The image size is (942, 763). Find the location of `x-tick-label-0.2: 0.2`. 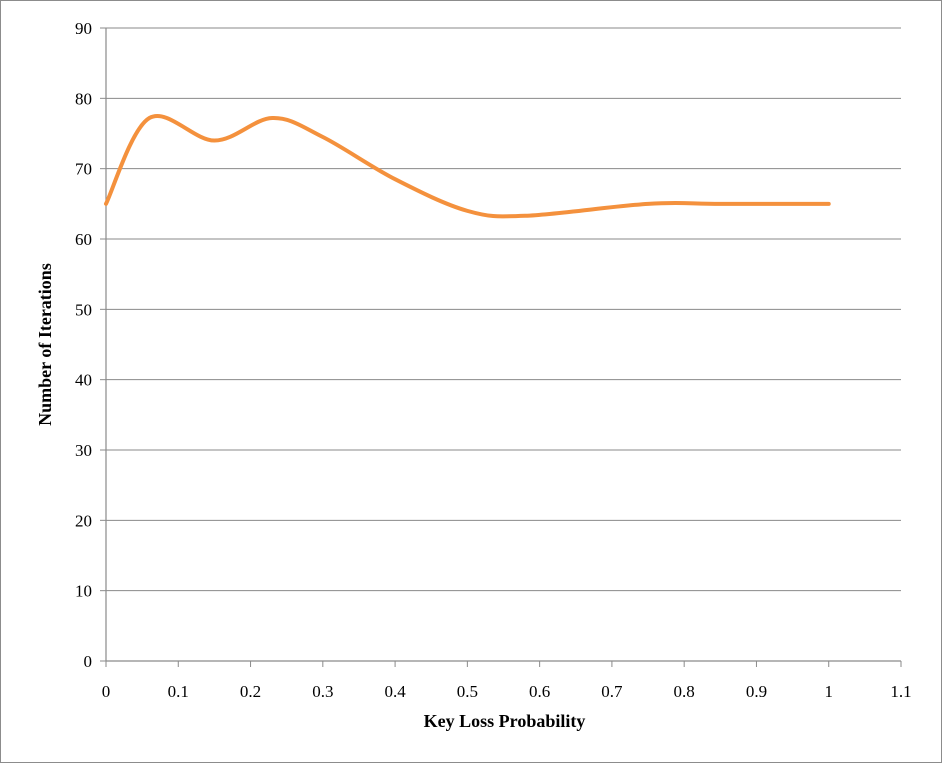

x-tick-label-0.2: 0.2 is located at coordinates (250, 691).